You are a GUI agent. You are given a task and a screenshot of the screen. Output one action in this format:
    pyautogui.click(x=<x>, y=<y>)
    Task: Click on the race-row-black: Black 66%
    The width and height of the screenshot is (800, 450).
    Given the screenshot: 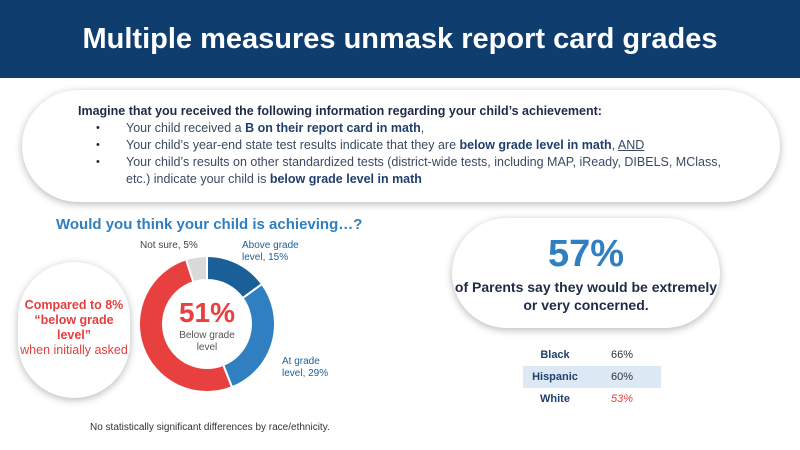 What is the action you would take?
    pyautogui.click(x=592, y=355)
    